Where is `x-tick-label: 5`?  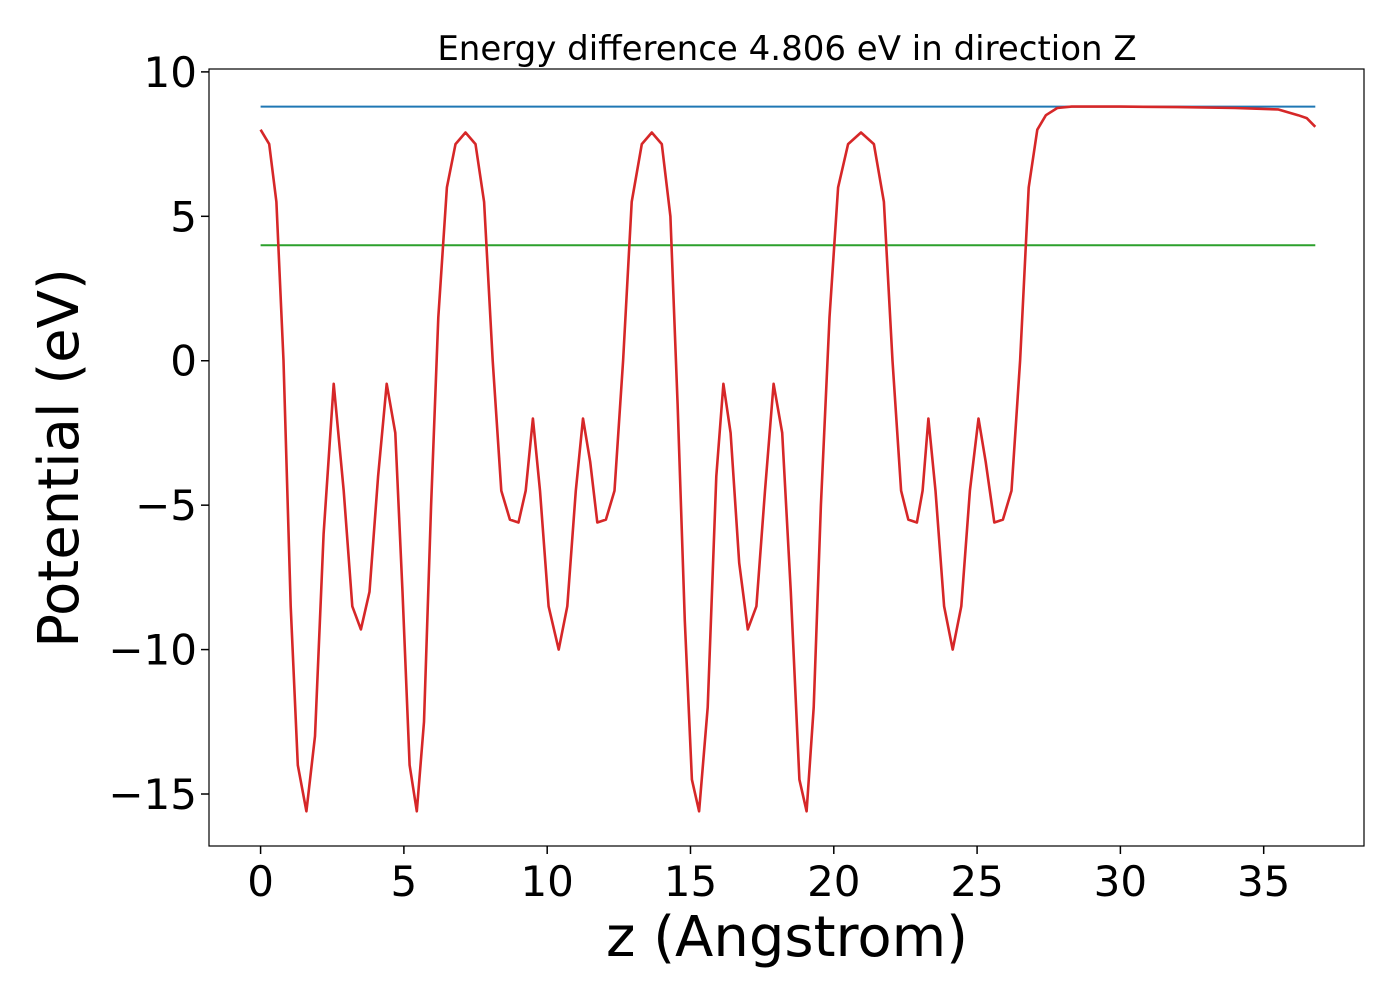
x-tick-label: 5 is located at coordinates (404, 881).